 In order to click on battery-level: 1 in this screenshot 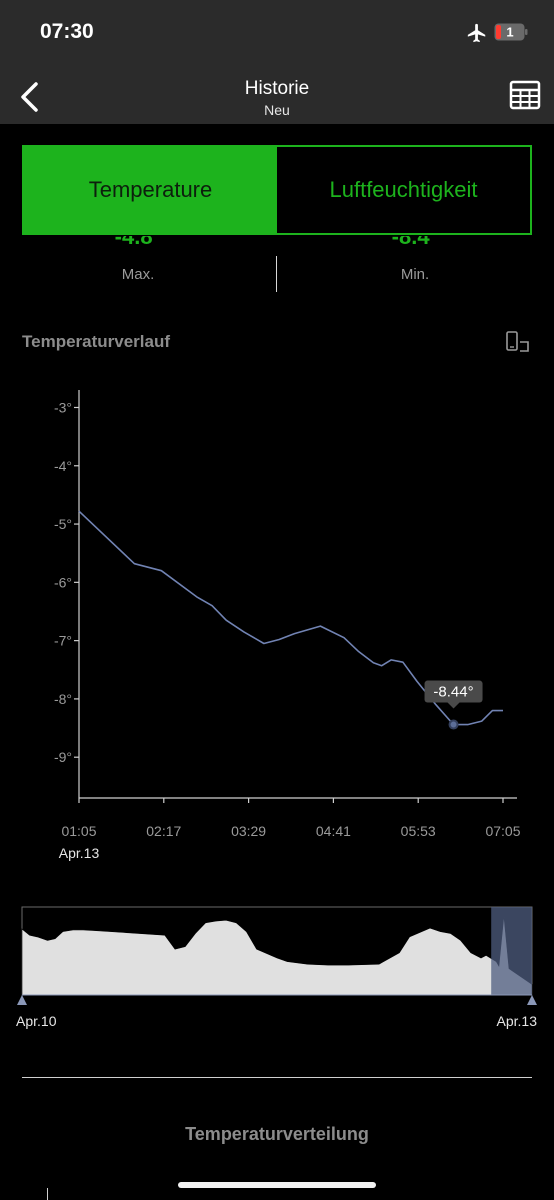, I will do `click(509, 32)`.